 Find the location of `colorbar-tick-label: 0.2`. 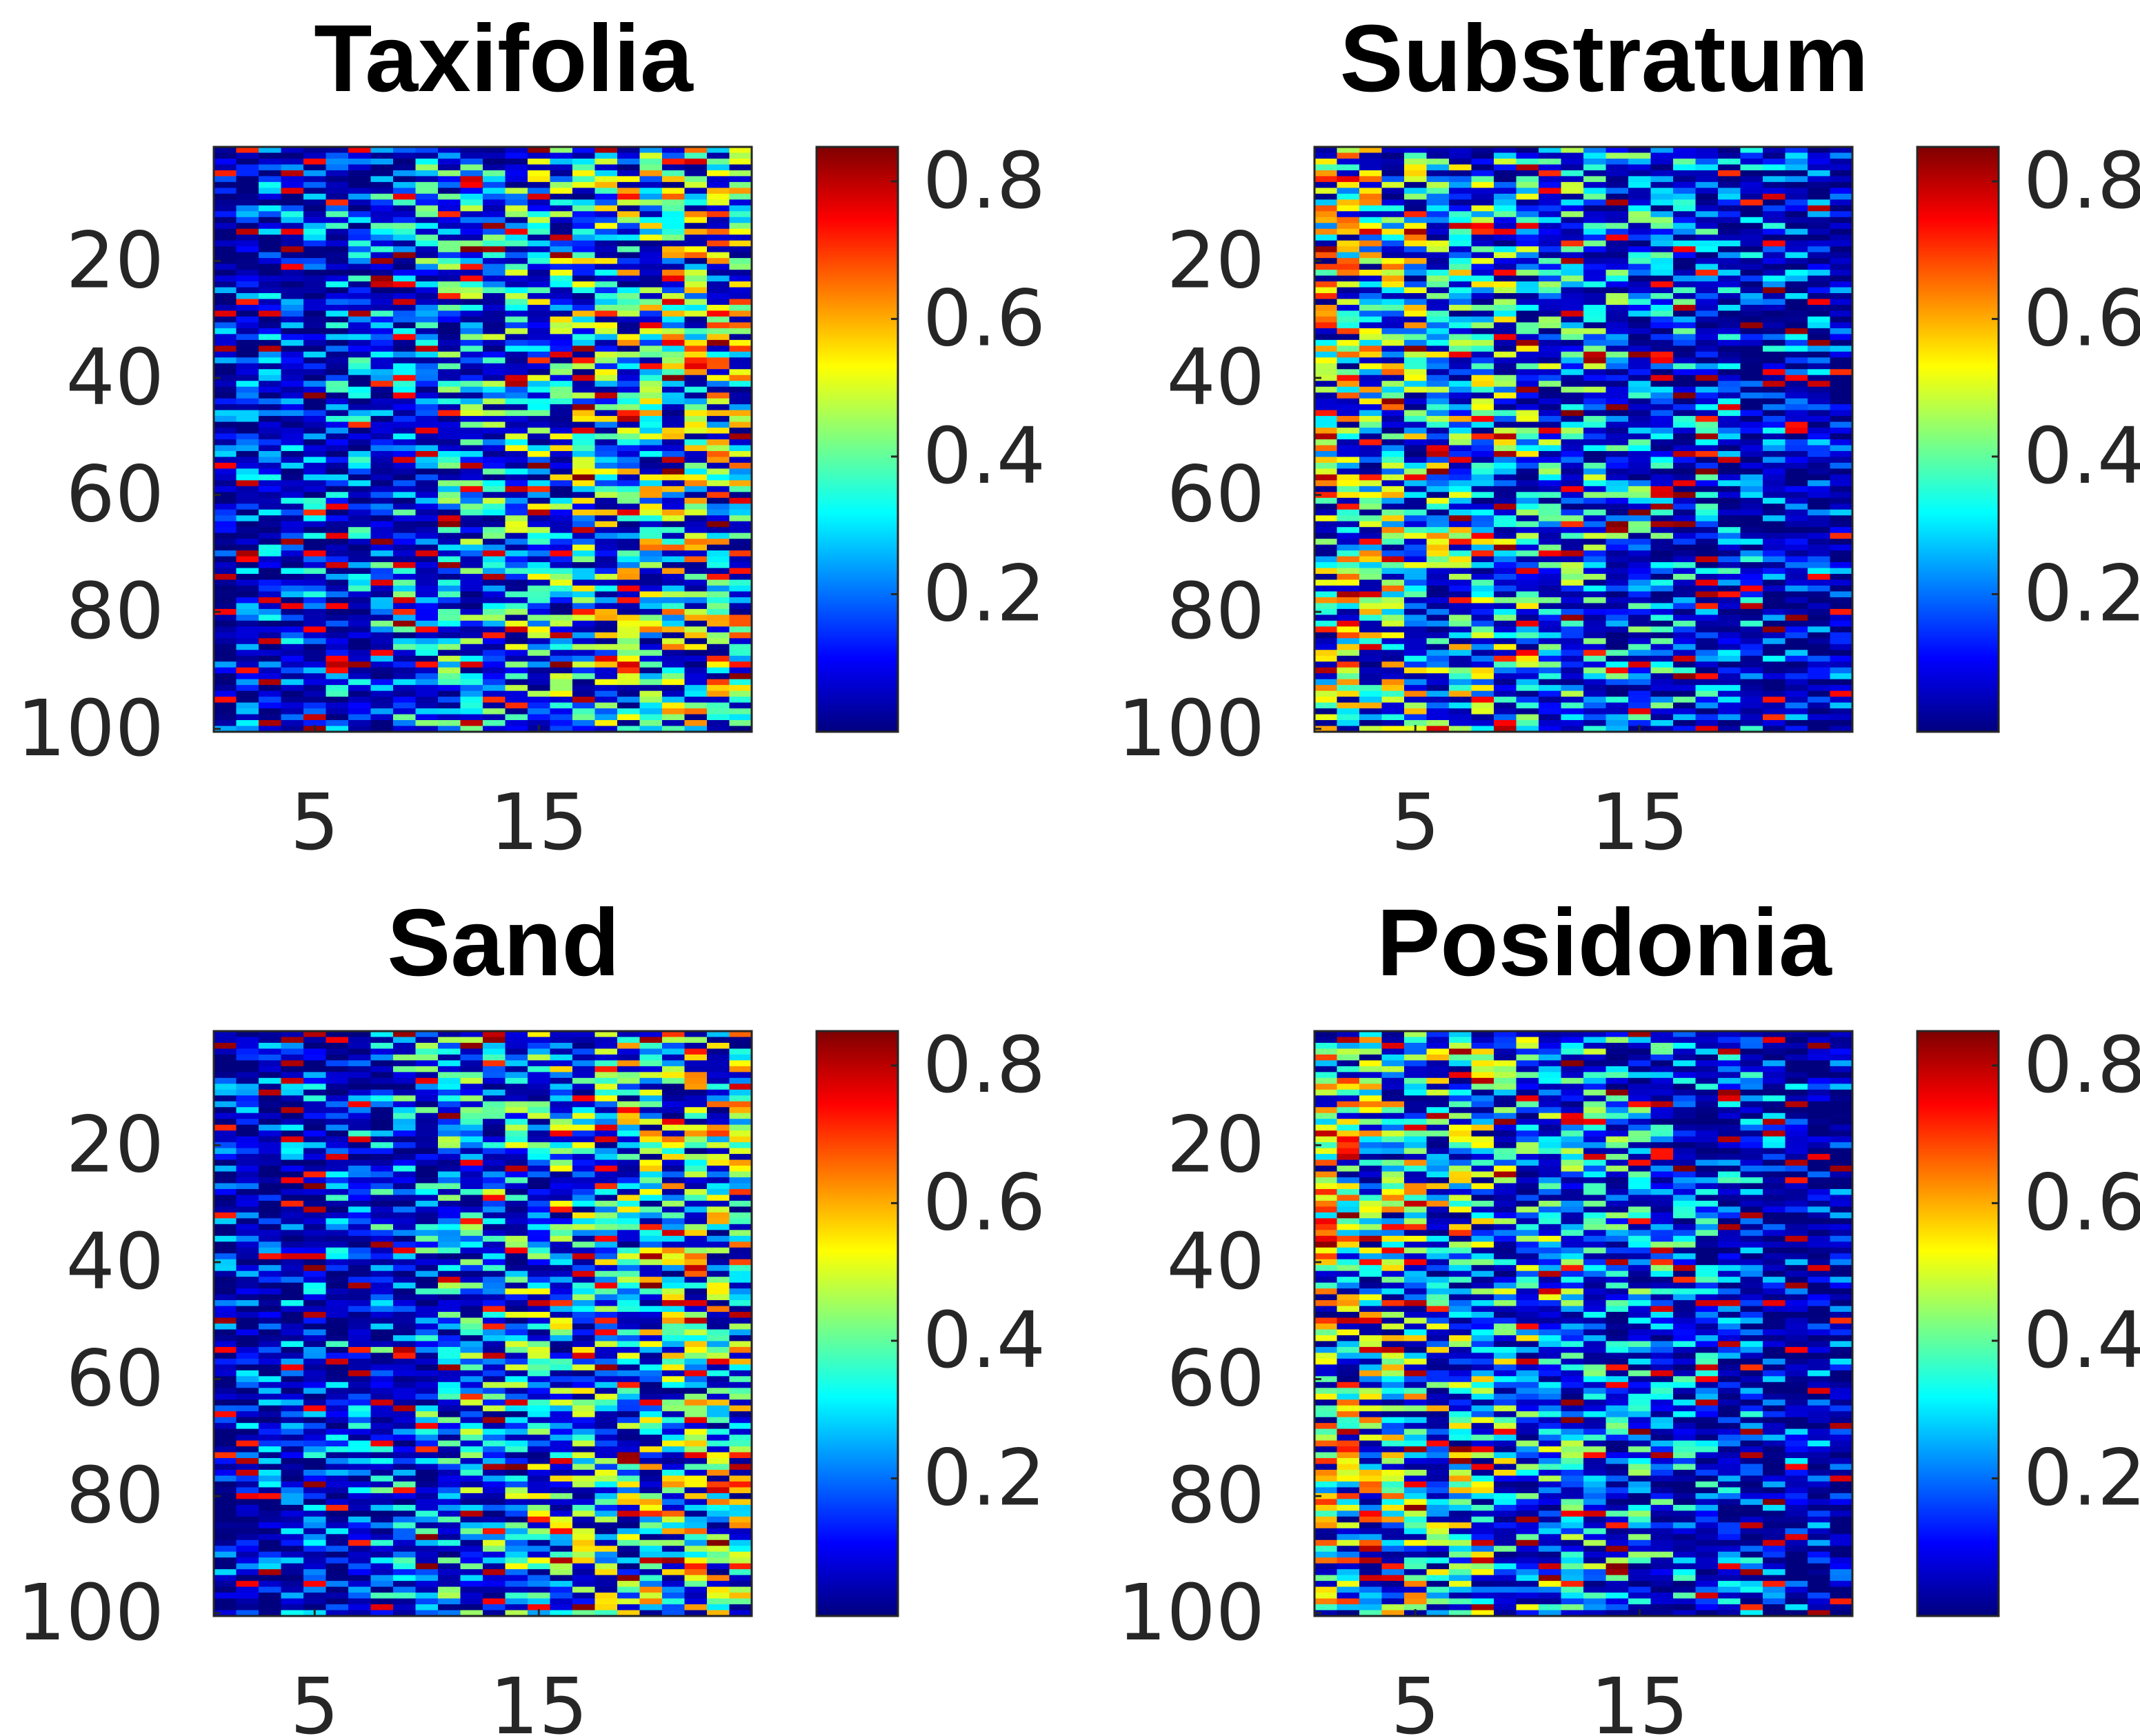

colorbar-tick-label: 0.2 is located at coordinates (2081, 594).